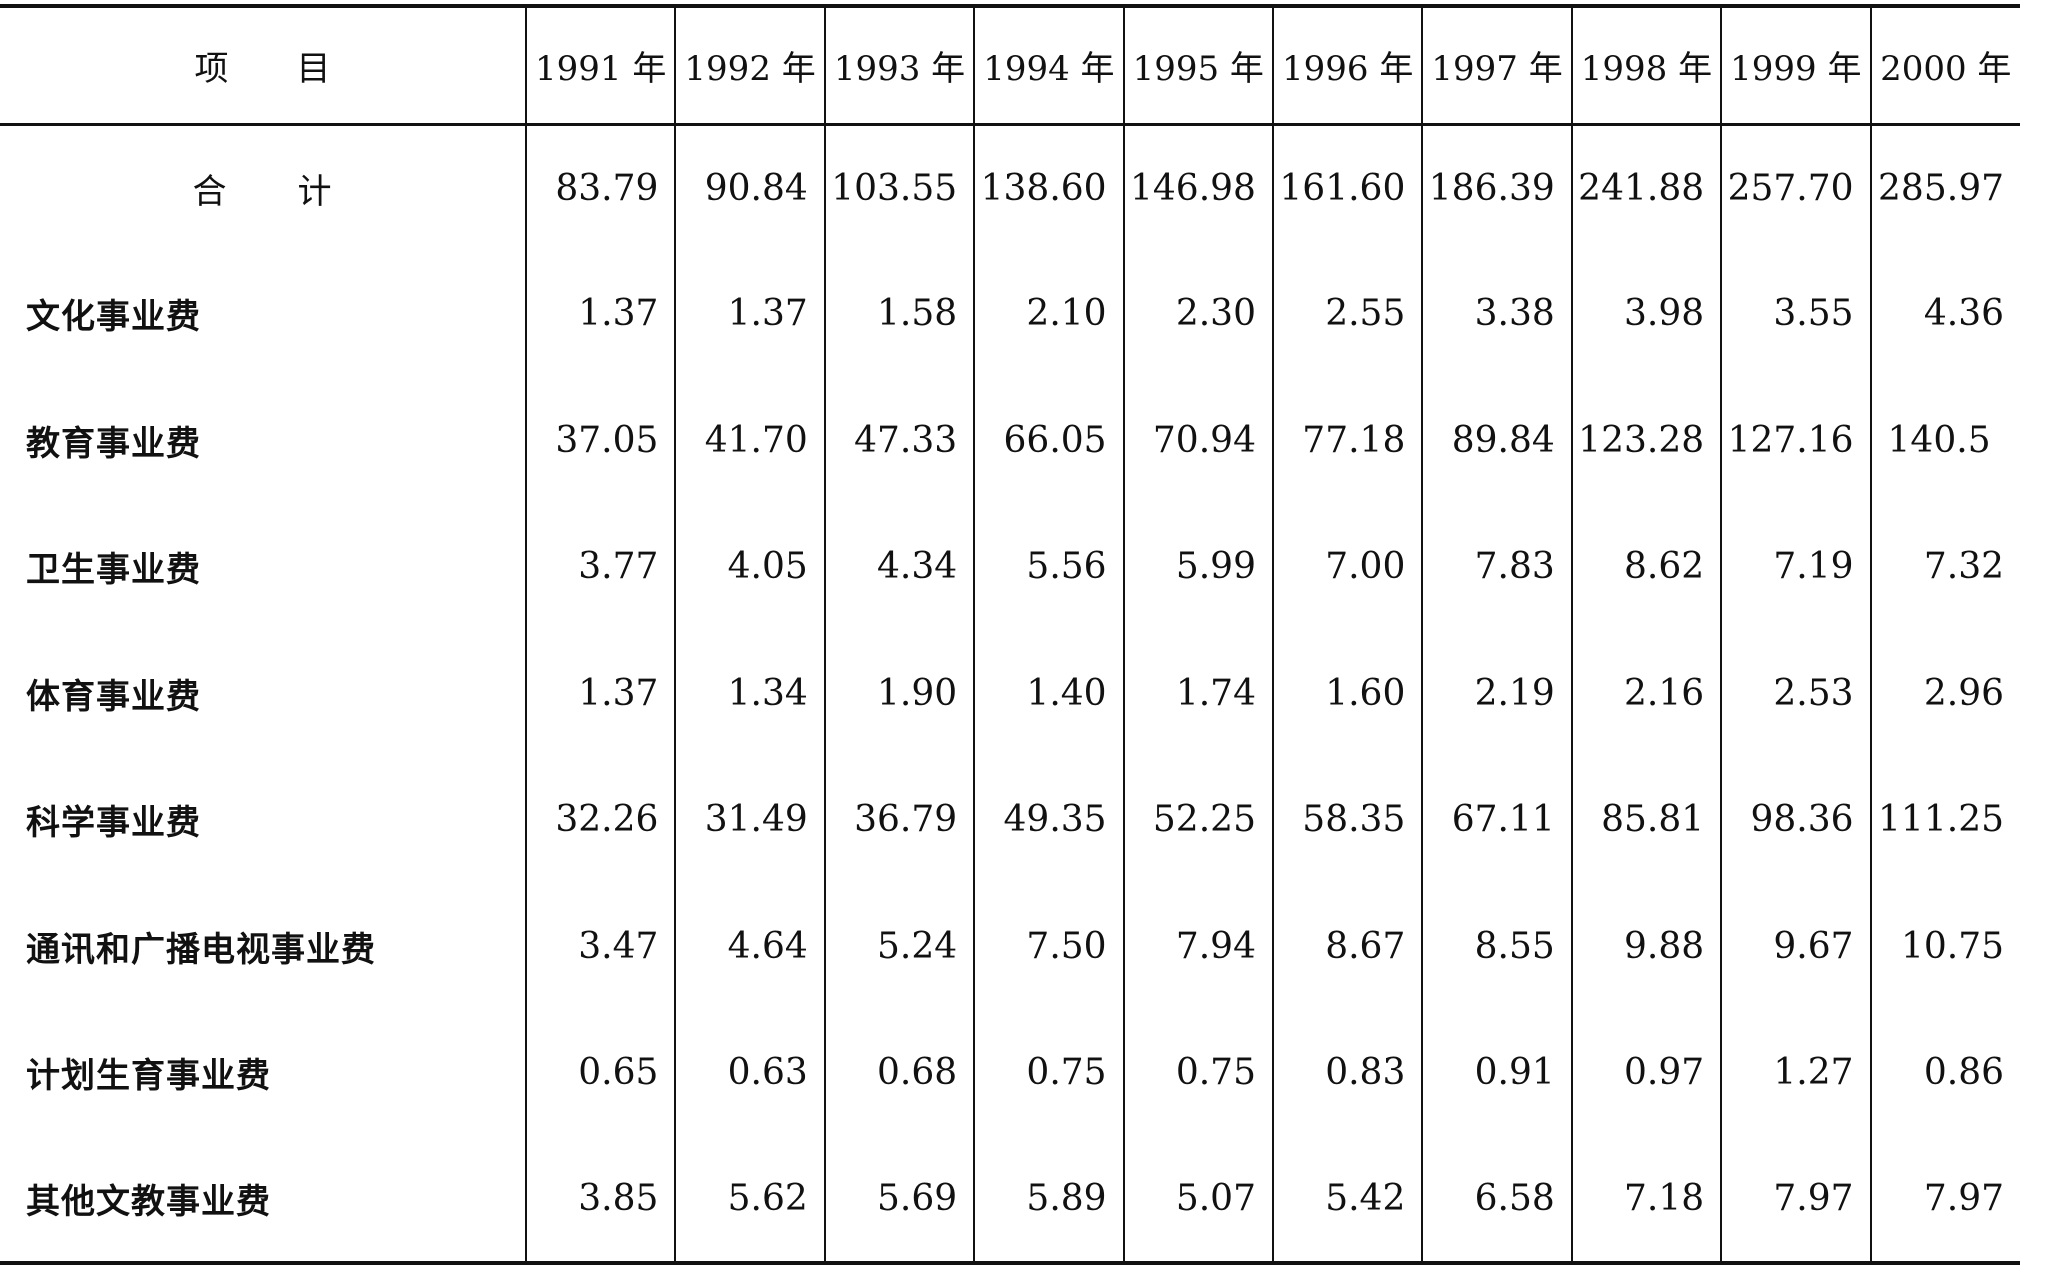  I want to click on table-cell: 0.91, so click(1496, 1072).